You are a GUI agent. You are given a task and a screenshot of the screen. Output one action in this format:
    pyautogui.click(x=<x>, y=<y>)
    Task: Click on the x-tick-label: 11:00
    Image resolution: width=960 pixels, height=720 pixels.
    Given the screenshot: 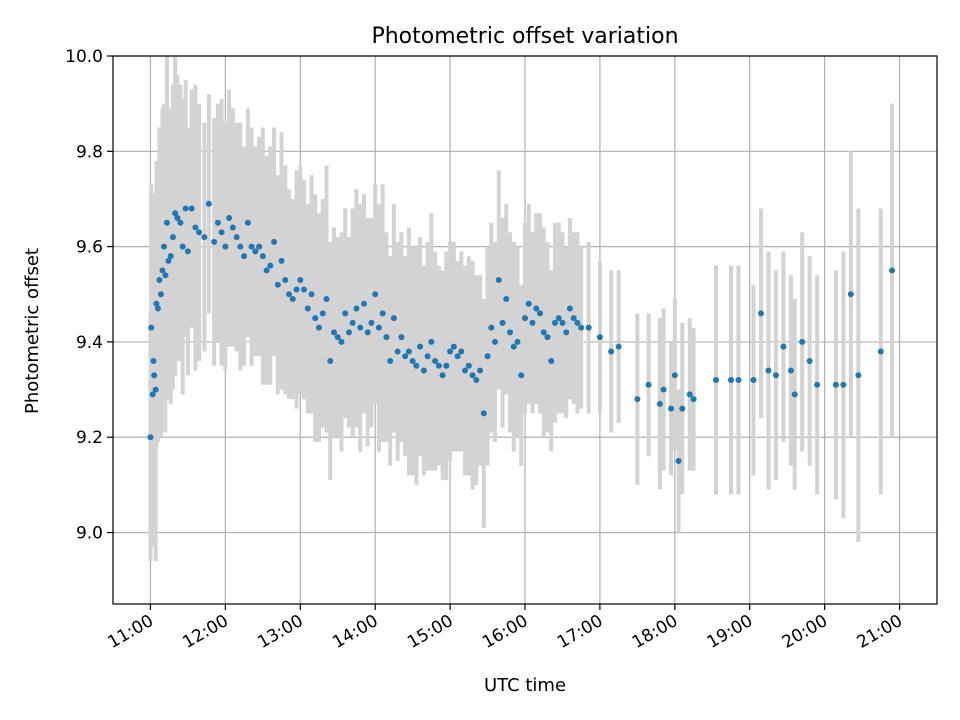 What is the action you would take?
    pyautogui.click(x=131, y=632)
    